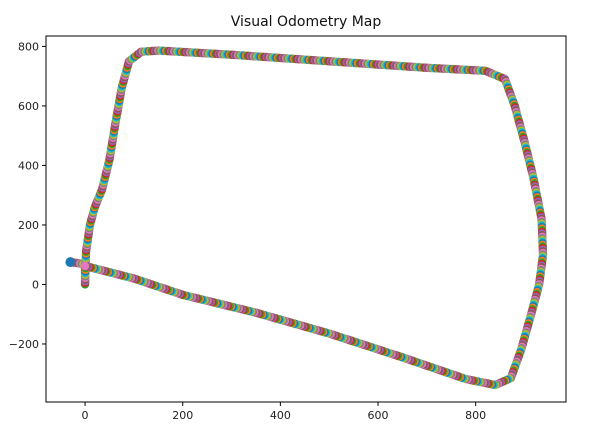 The width and height of the screenshot is (602, 444). I want to click on x-tick-label: 0, so click(85, 415).